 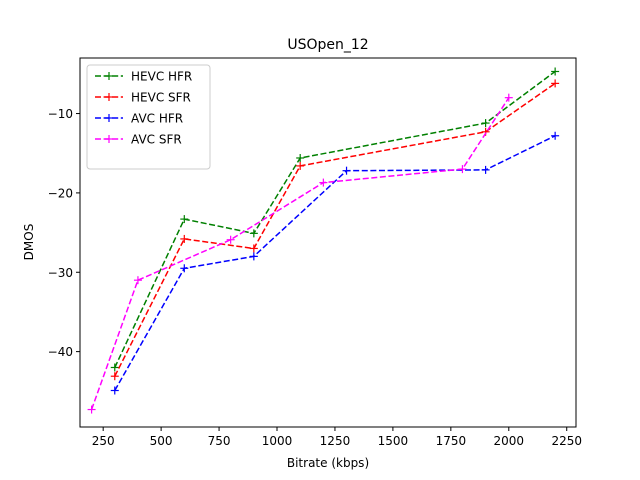 What do you see at coordinates (328, 463) in the screenshot?
I see `x-axis-label: Bitrate (kbps)` at bounding box center [328, 463].